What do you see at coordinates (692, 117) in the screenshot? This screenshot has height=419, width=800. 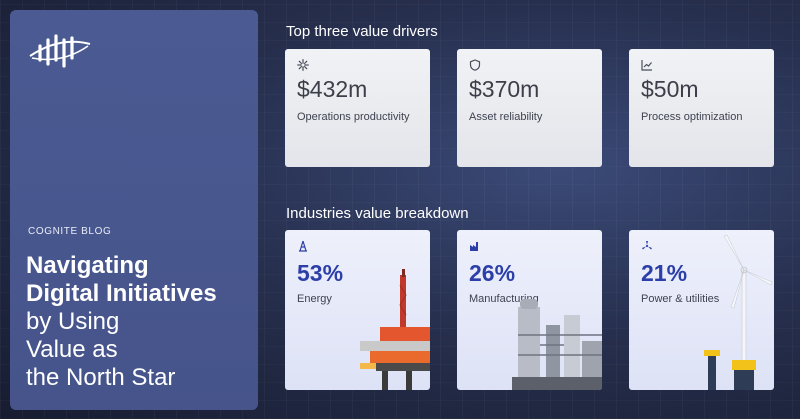 I see `value-driver-label: Process optimization` at bounding box center [692, 117].